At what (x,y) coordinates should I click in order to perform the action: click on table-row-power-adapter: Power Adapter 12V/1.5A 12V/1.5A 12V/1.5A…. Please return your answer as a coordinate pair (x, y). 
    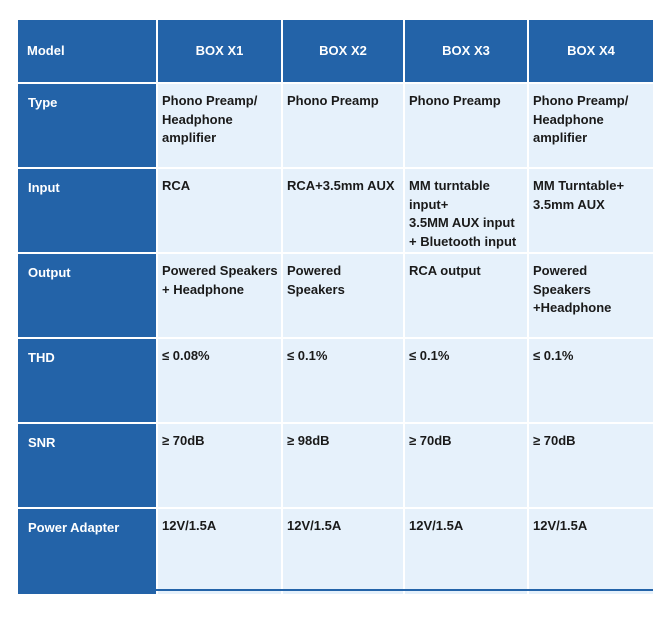
    Looking at the image, I should click on (335, 551).